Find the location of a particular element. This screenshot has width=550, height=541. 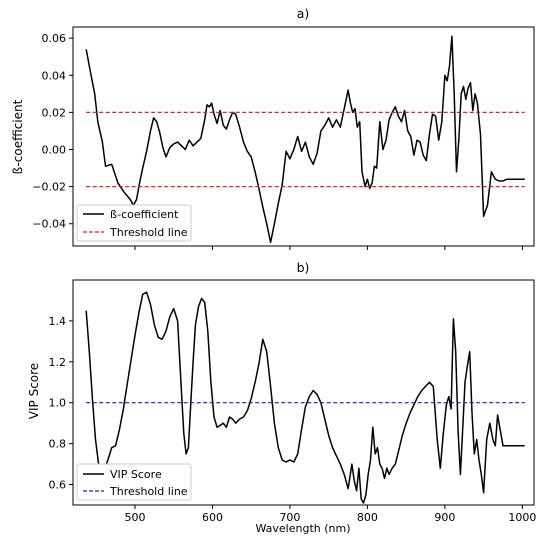

panel-a-ytick-label: 0.04 is located at coordinates (54, 75).